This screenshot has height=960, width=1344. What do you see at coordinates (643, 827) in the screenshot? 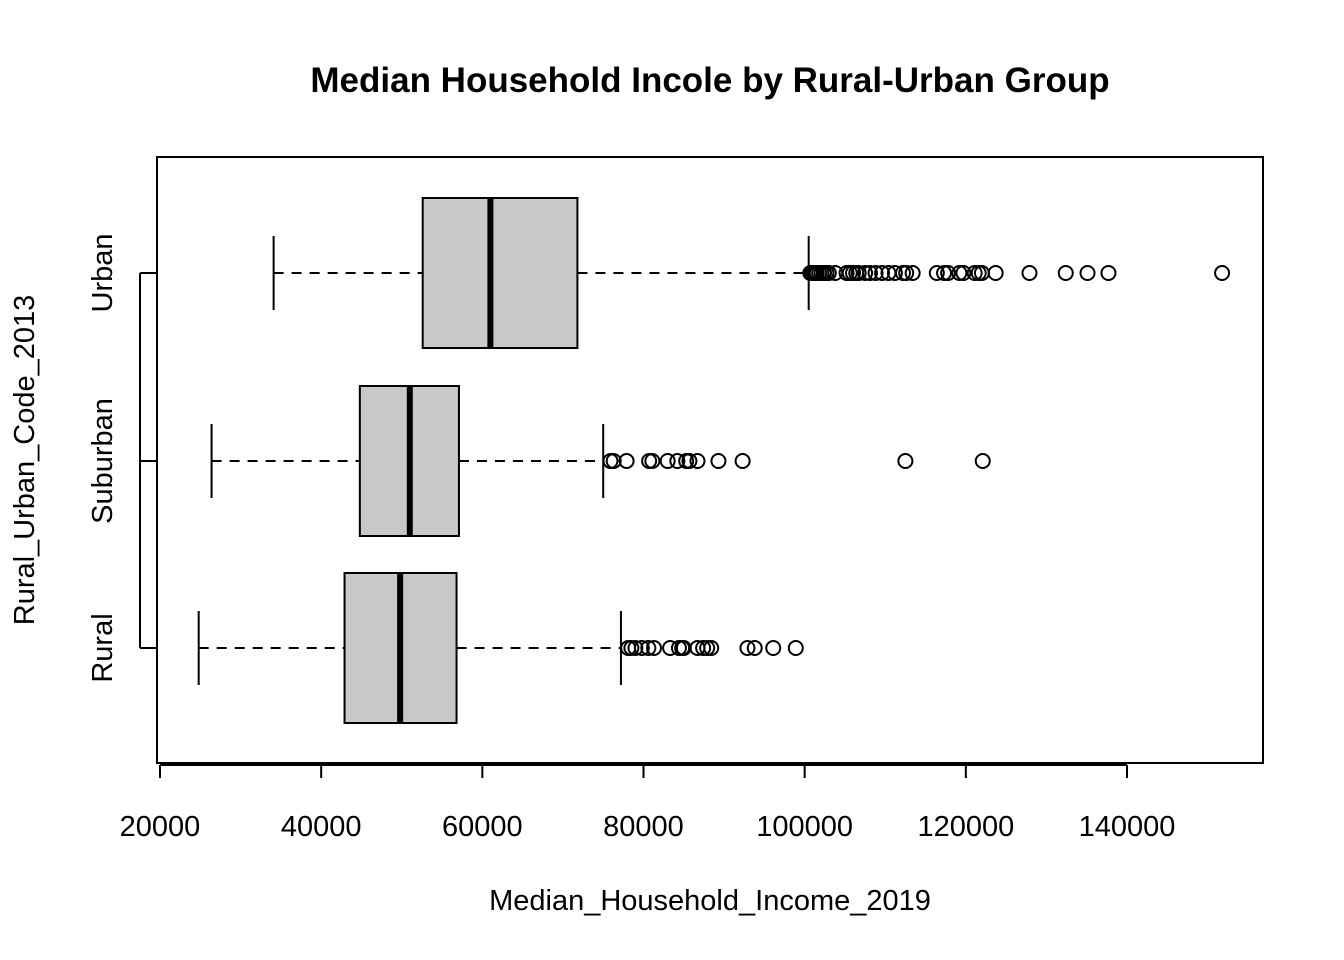
I see `x-tick-label-3: 80000` at bounding box center [643, 827].